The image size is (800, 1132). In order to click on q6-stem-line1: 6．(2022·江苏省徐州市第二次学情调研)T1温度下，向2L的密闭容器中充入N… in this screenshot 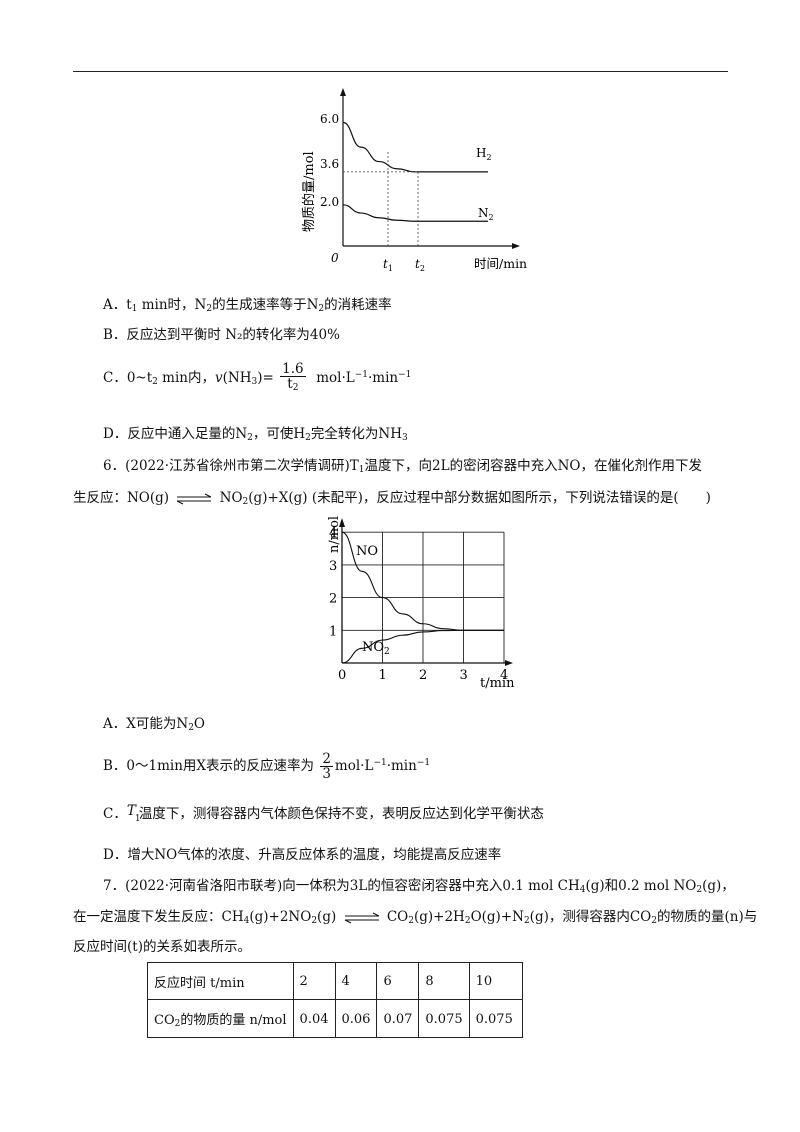, I will do `click(402, 466)`.